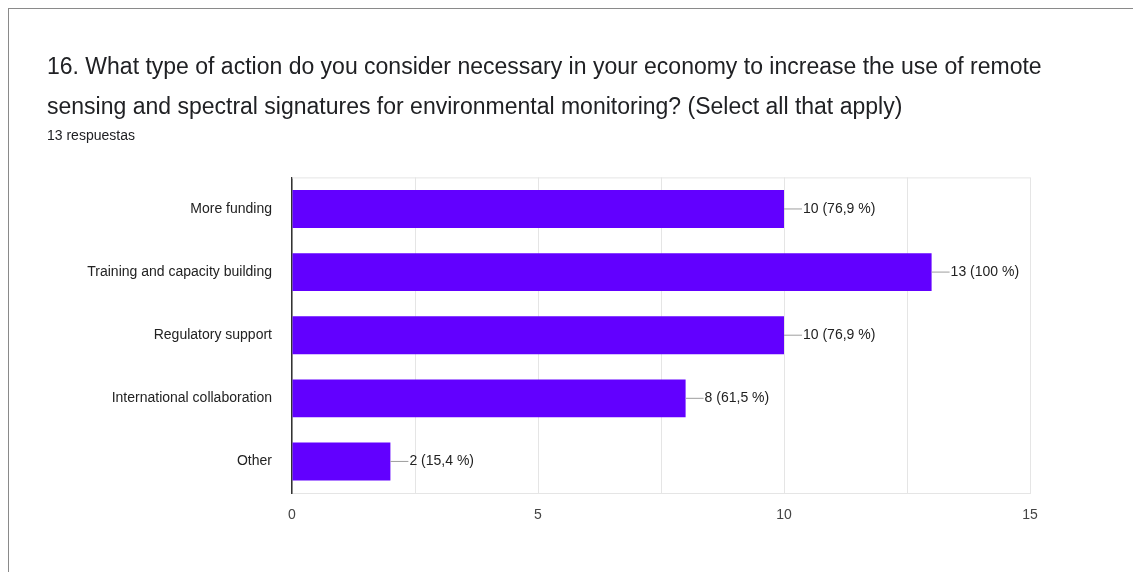  I want to click on x-tick-label: 5, so click(538, 514).